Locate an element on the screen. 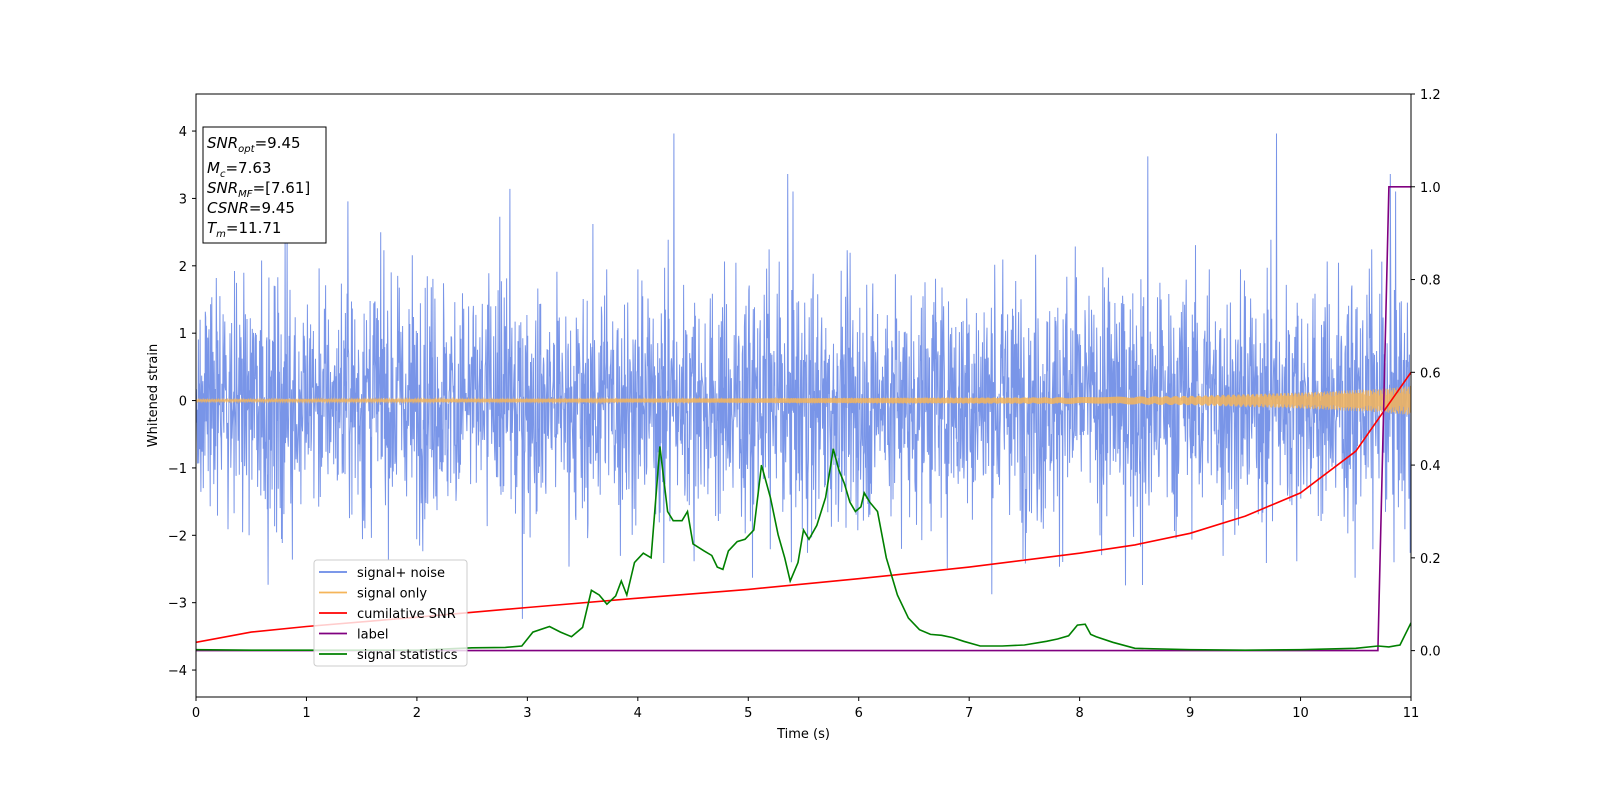  signal-only-layer is located at coordinates (803, 400).